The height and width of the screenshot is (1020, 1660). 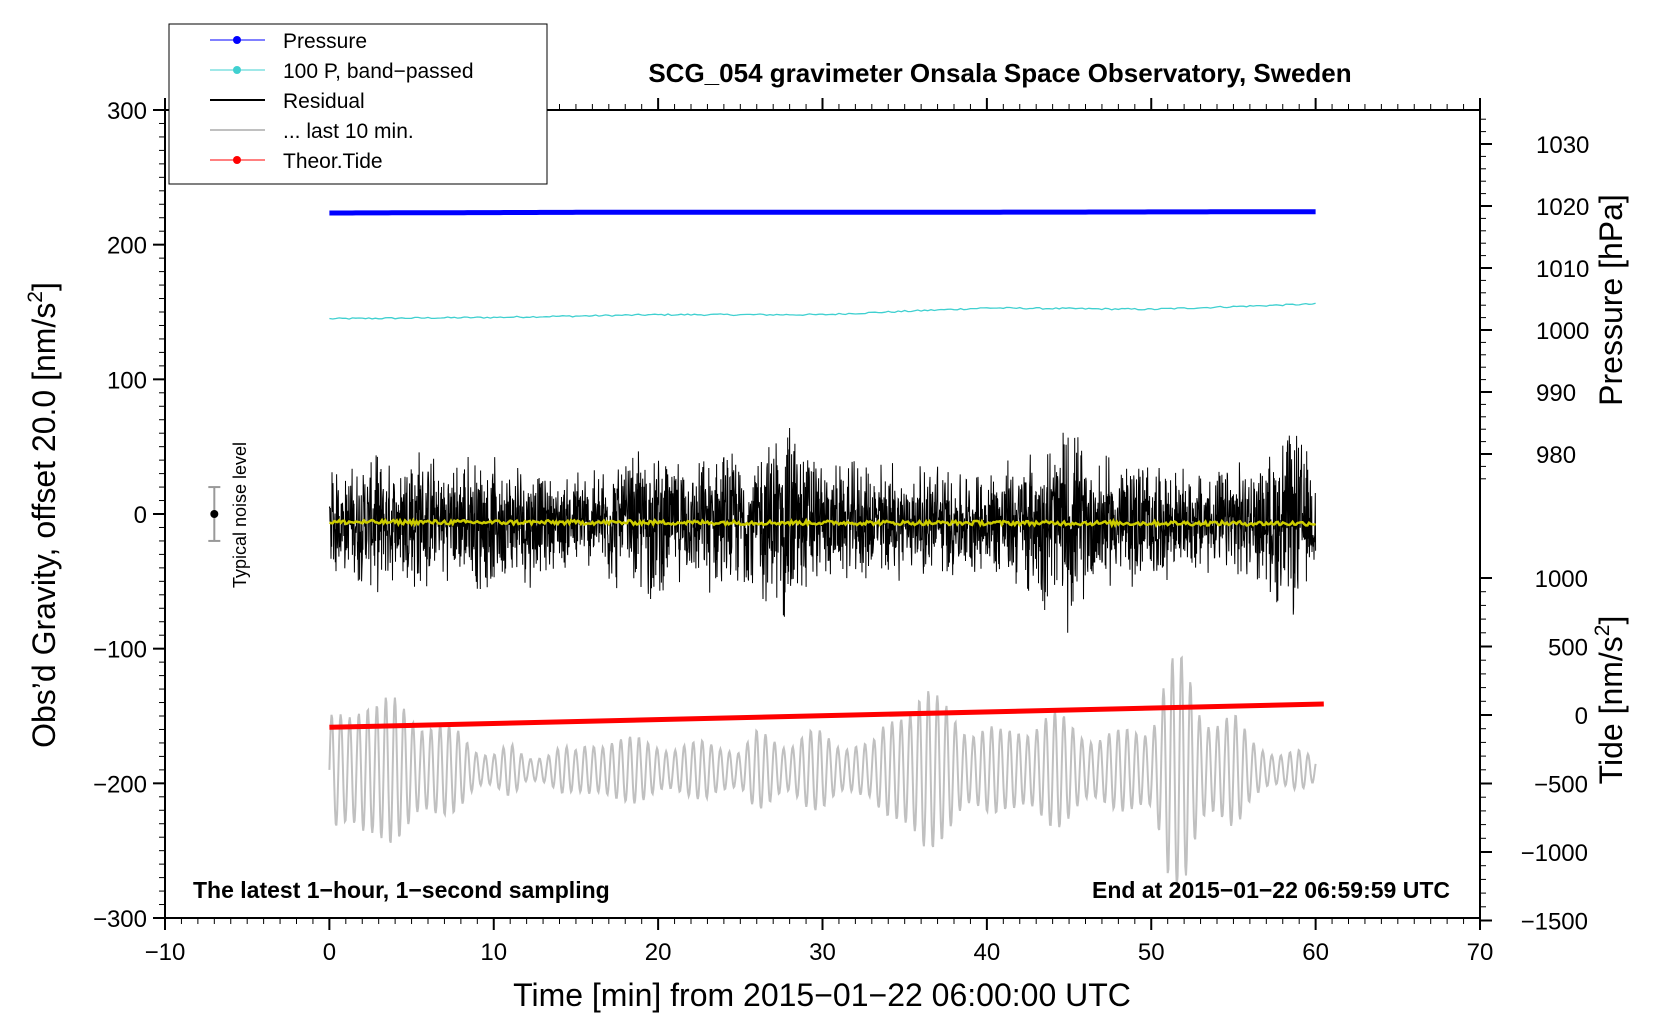 What do you see at coordinates (987, 952) in the screenshot?
I see `x-tick-label: 40` at bounding box center [987, 952].